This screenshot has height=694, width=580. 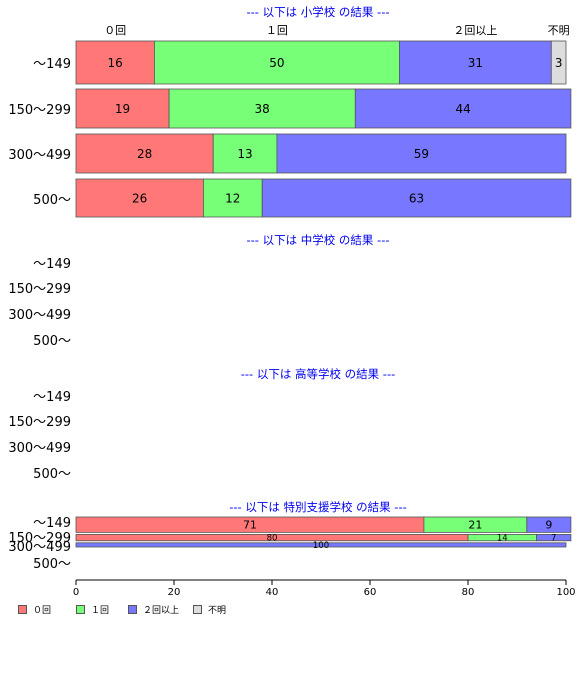 I want to click on data-label-p0-r0-s0: 16, so click(x=115, y=63).